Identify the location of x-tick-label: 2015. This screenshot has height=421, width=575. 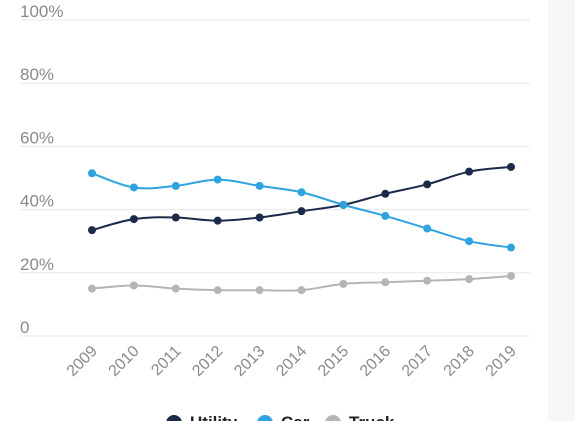
(333, 361).